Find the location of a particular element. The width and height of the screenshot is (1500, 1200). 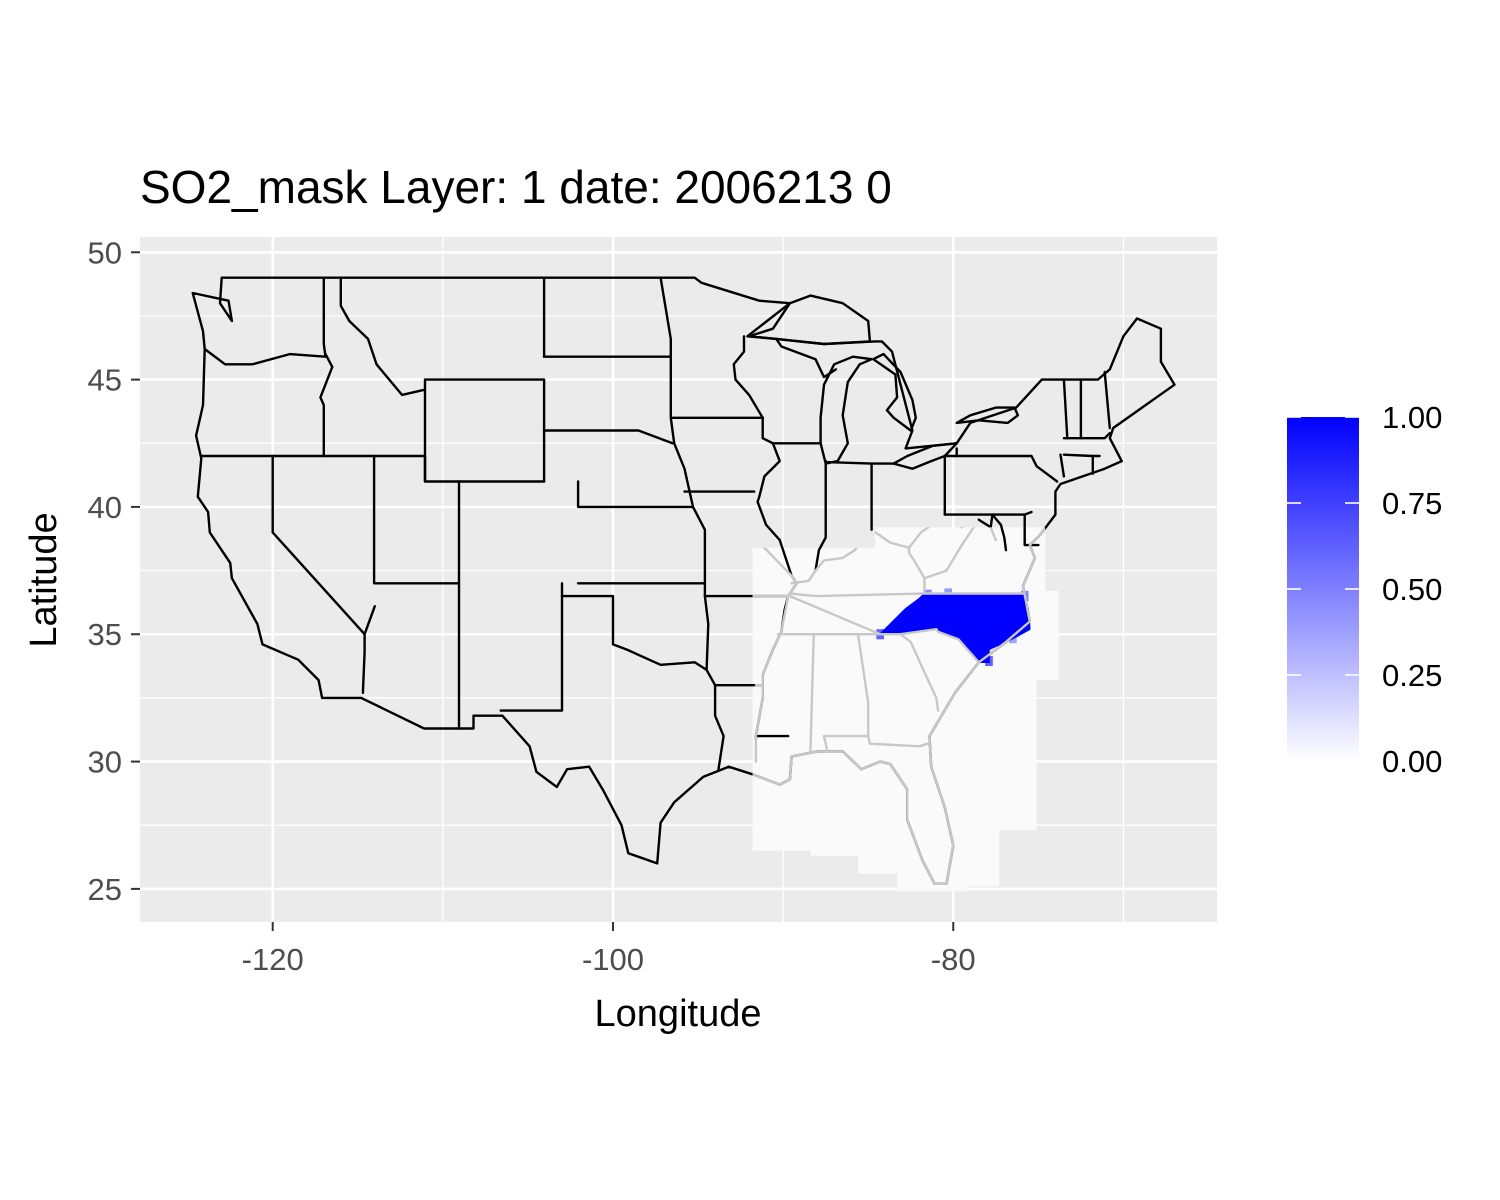

colorbar-legend: 0.00 0.25 0.50 0.75 1.00 is located at coordinates (1364, 589).